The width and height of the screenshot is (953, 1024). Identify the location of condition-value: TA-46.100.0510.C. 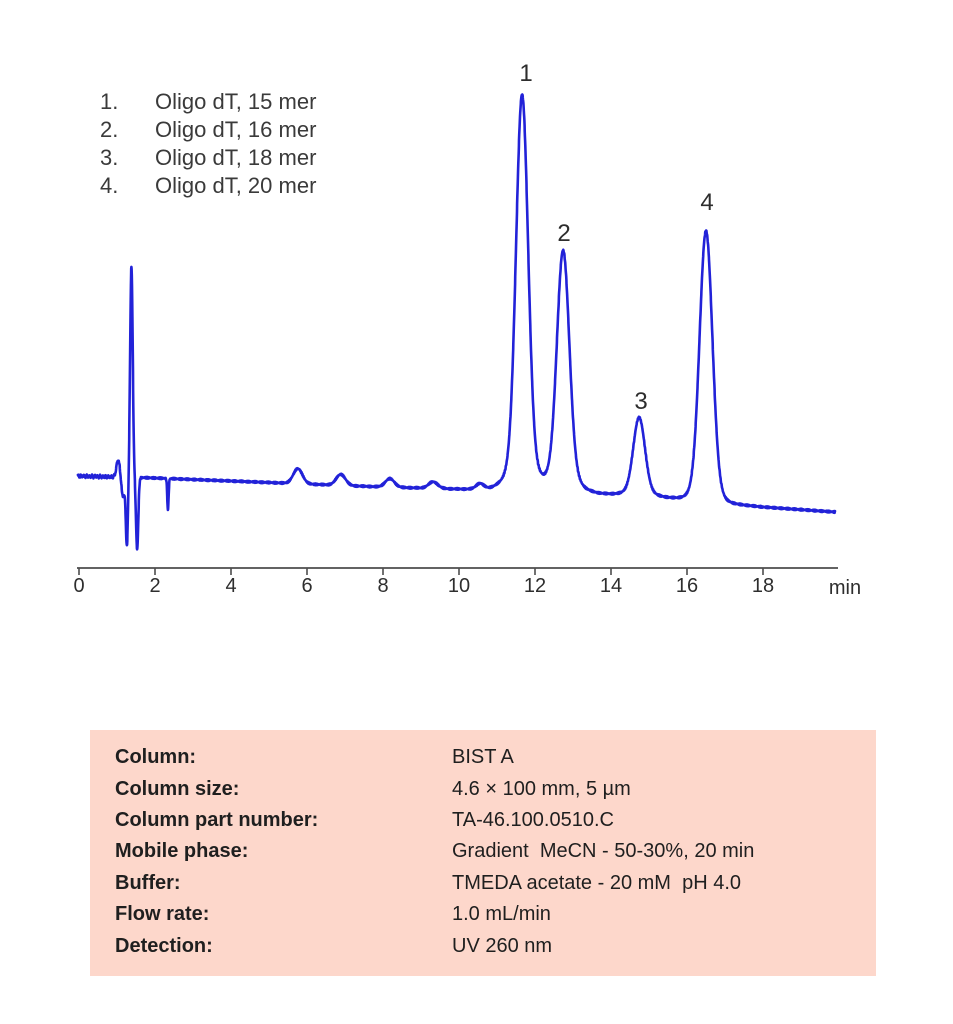
(533, 819).